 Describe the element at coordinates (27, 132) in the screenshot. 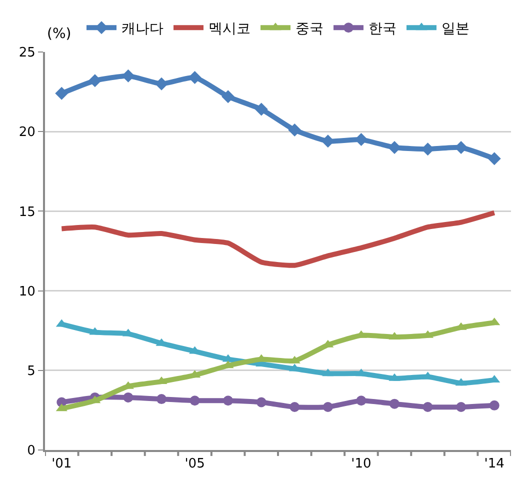

I see `y-tick-label: 20` at that location.